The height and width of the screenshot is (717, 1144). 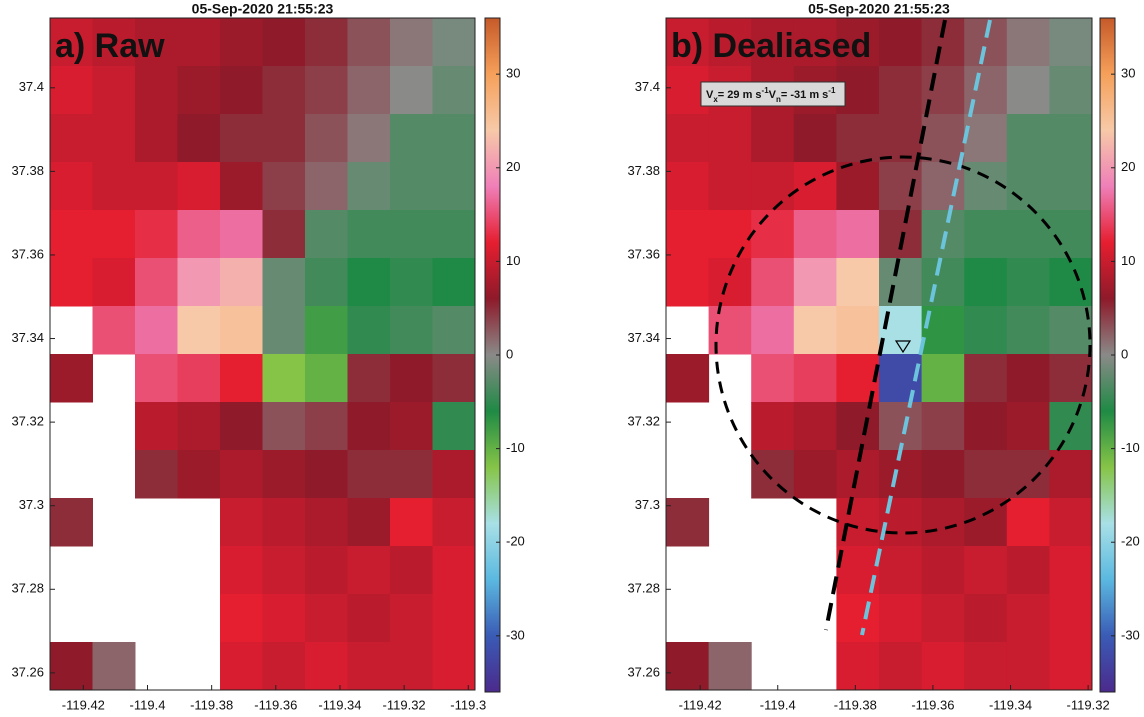 I want to click on y-tick-label: 37.34, so click(x=643, y=337).